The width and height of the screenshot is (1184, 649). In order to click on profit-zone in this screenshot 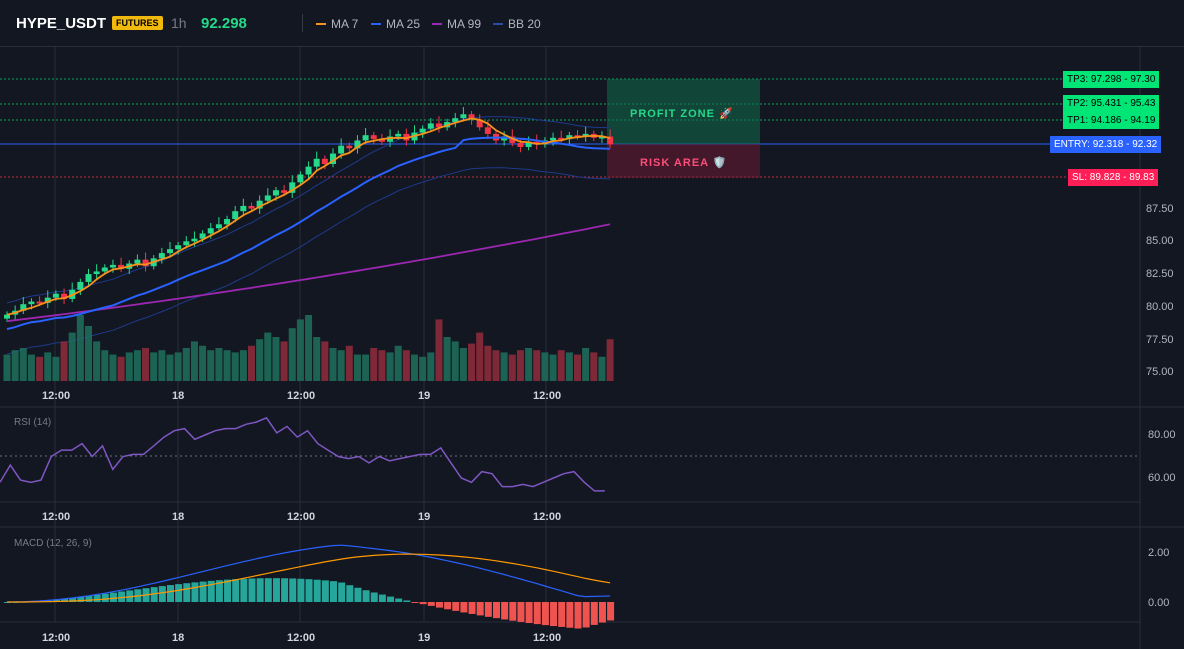, I will do `click(683, 111)`.